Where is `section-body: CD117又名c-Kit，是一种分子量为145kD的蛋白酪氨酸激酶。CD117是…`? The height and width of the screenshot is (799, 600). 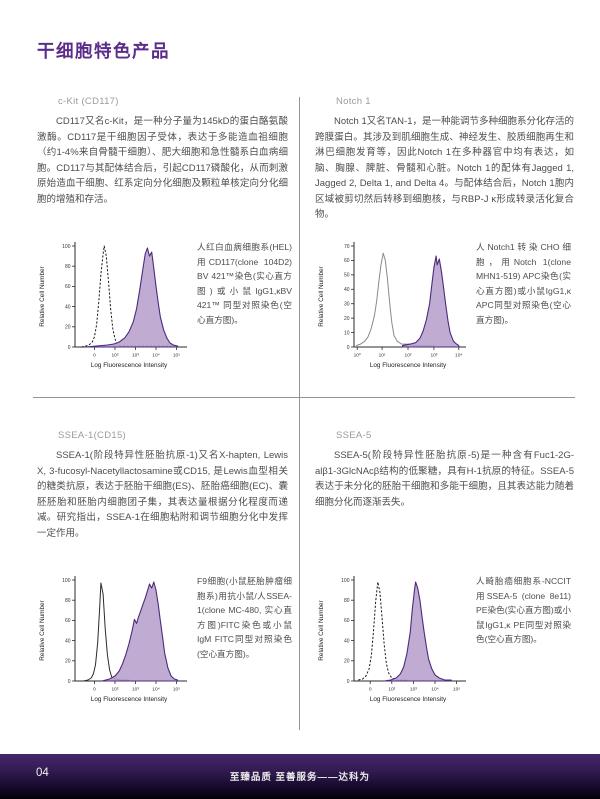
section-body: CD117又名c-Kit，是一种分子量为145kD的蛋白酪氨酸激酶。CD117是… is located at coordinates (162, 160).